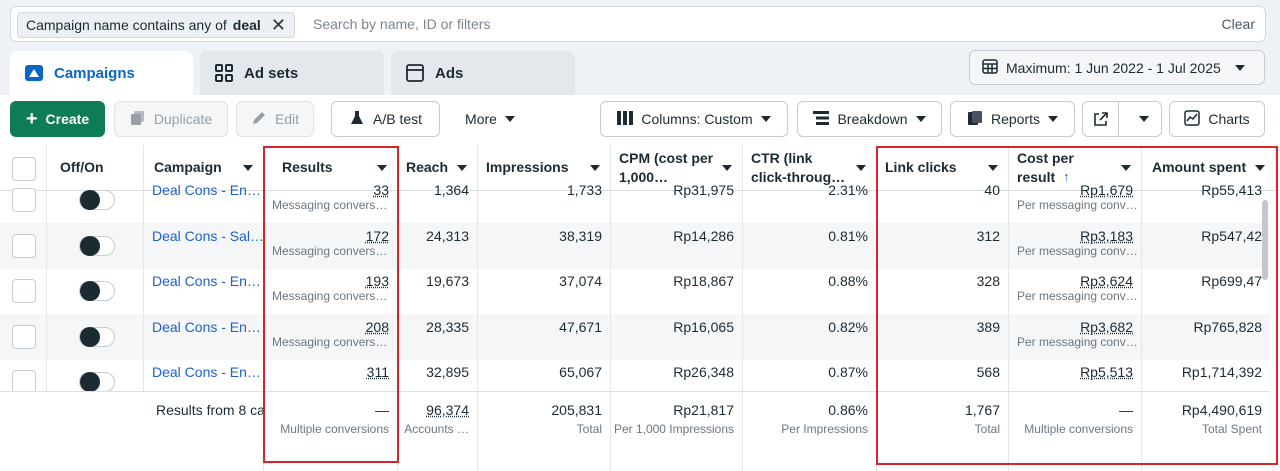 The height and width of the screenshot is (471, 1280). Describe the element at coordinates (544, 168) in the screenshot. I see `column-header-impressions: Impressions` at that location.